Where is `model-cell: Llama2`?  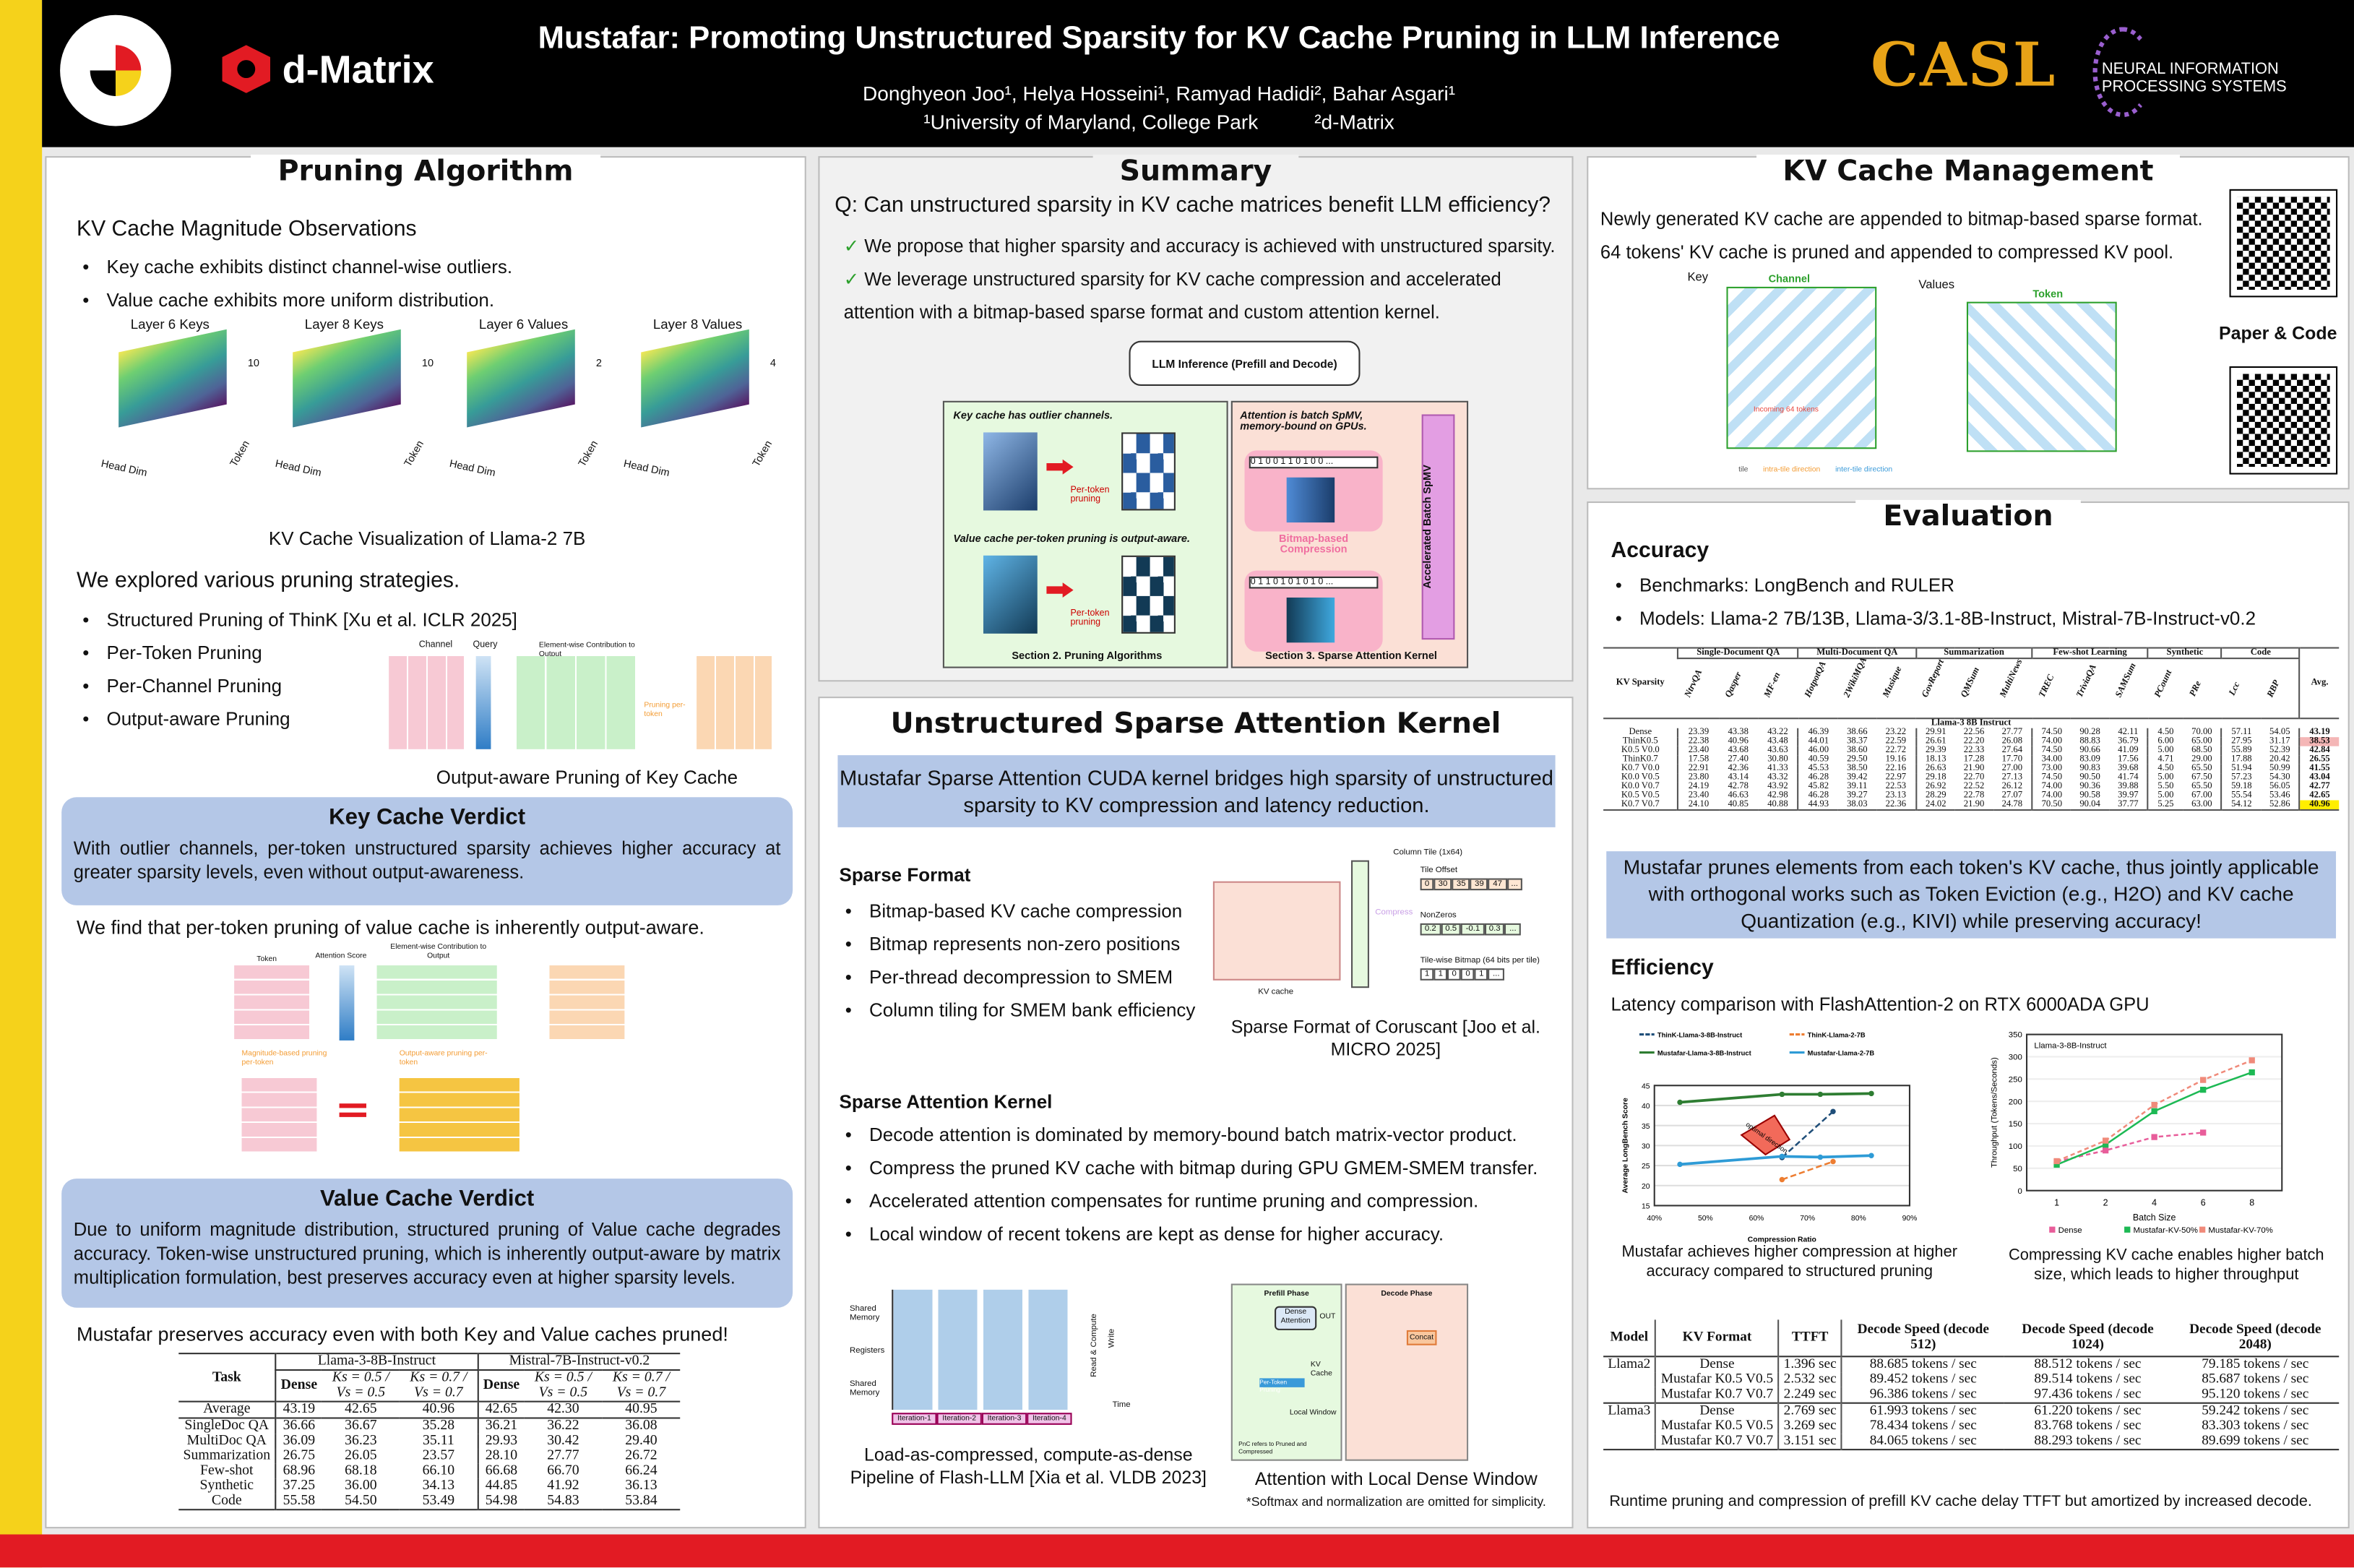 model-cell: Llama2 is located at coordinates (1629, 1365).